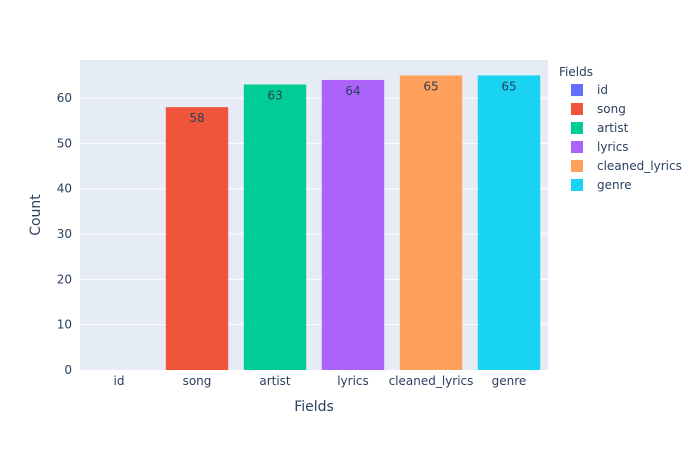 The height and width of the screenshot is (450, 700). Describe the element at coordinates (431, 222) in the screenshot. I see `bar-cleaned-lyrics` at that location.